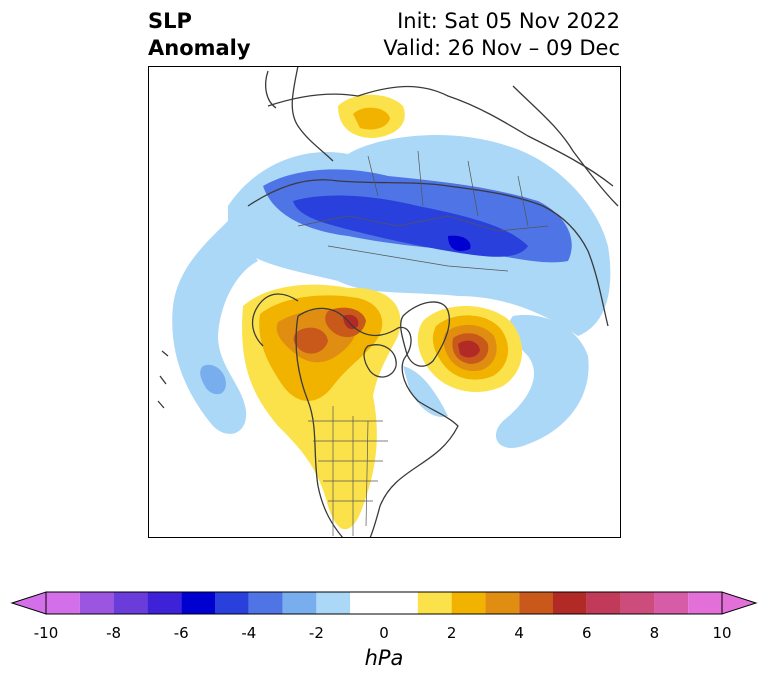  Describe the element at coordinates (249, 633) in the screenshot. I see `colorbar-tick-label: -4` at that location.